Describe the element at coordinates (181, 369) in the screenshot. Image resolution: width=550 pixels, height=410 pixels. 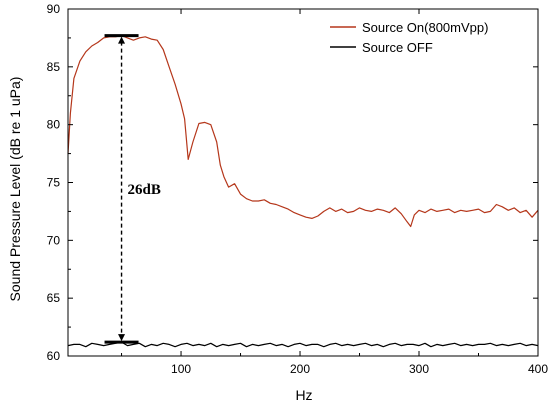
I see `x-tick-label: 100` at that location.